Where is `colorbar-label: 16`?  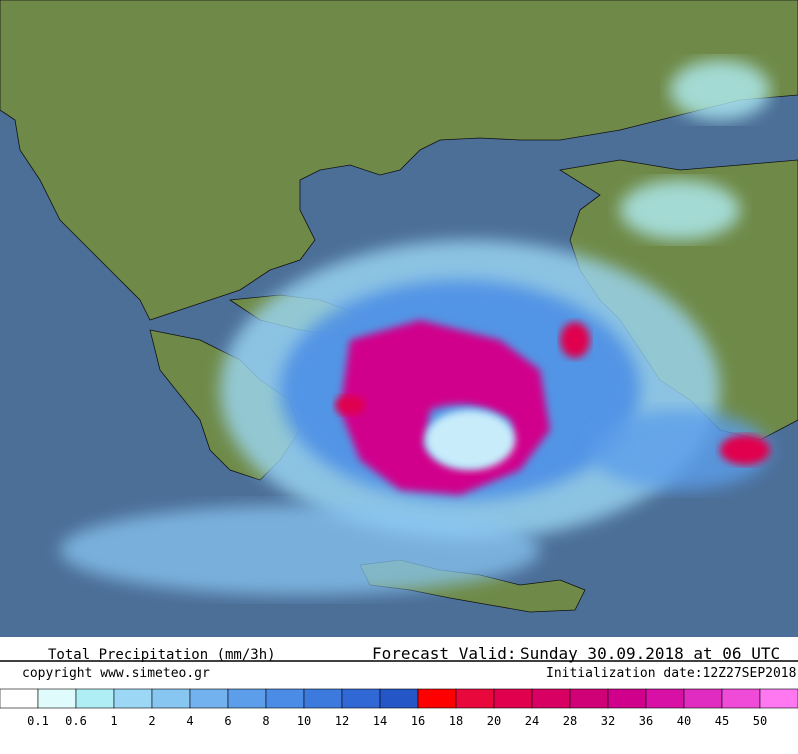
colorbar-label: 16 is located at coordinates (418, 721).